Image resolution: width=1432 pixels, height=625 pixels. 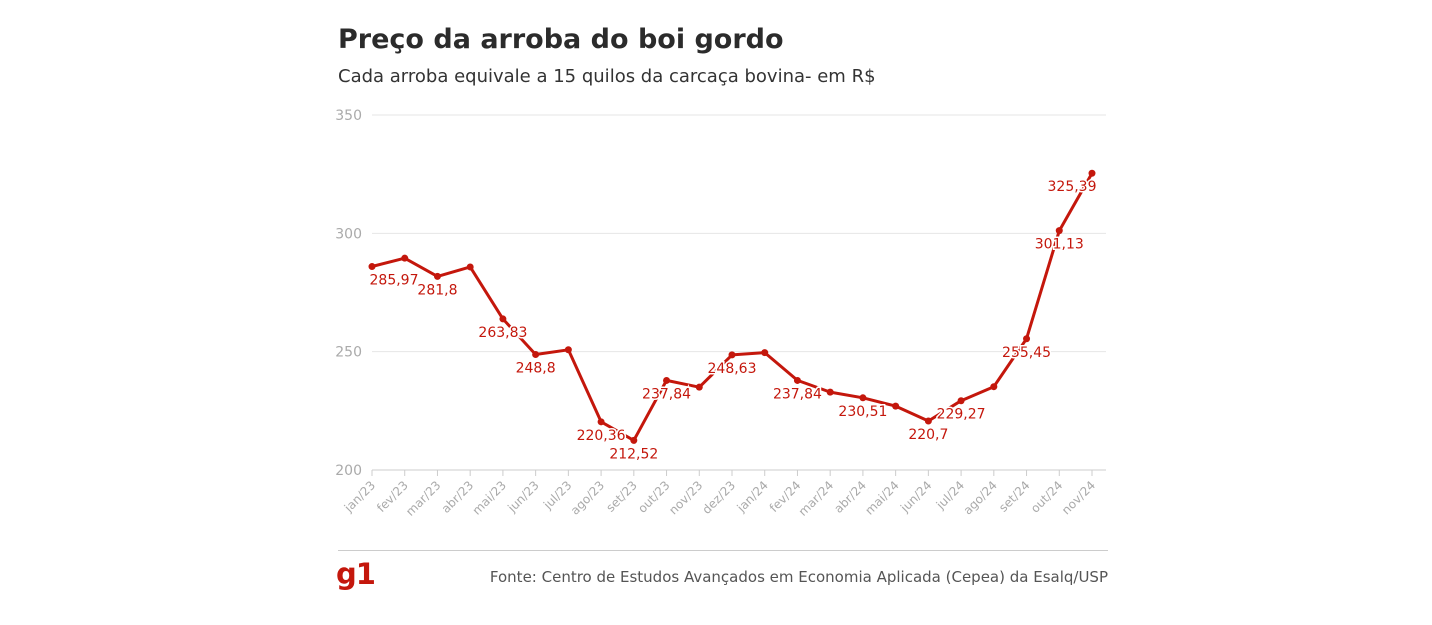 I want to click on x-tick-label: mar/23, so click(x=423, y=498).